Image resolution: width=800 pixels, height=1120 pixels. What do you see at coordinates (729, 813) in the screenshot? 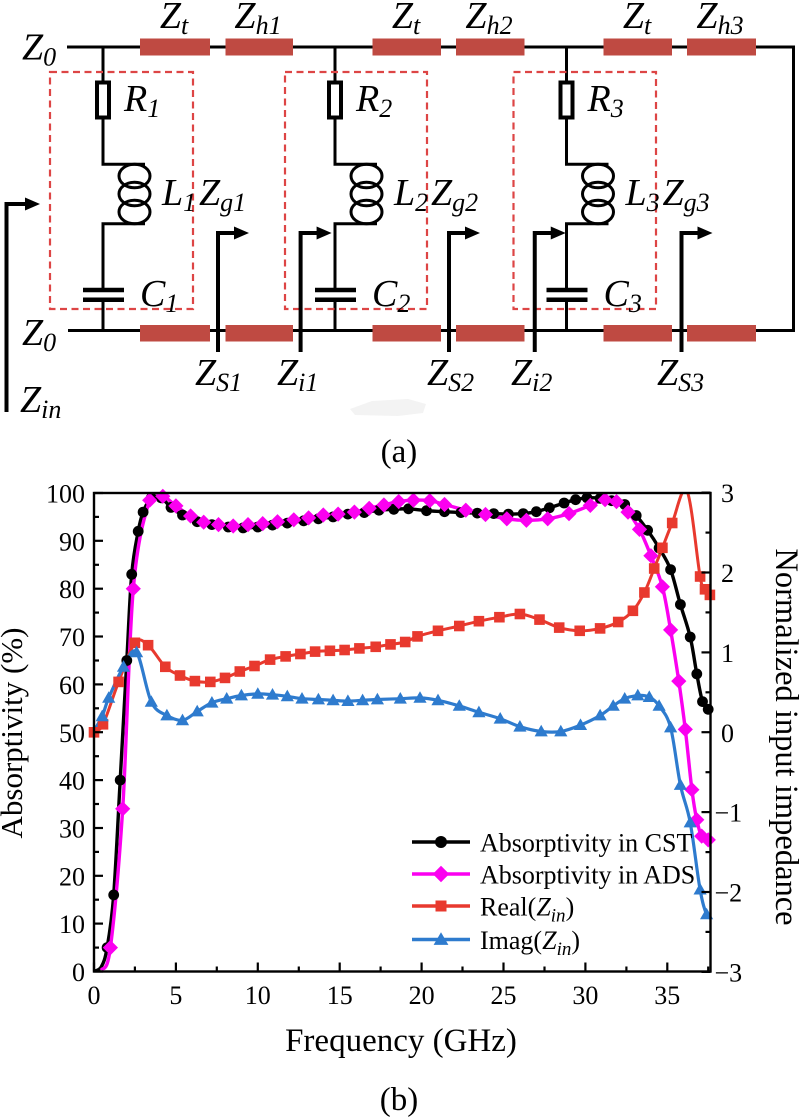
I see `svg-text: −1` at bounding box center [729, 813].